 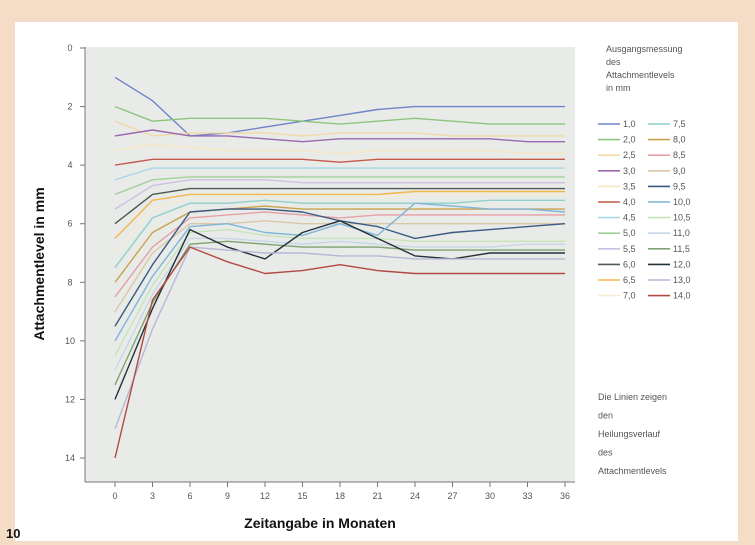 I want to click on x-tick-label: 27, so click(x=452, y=496).